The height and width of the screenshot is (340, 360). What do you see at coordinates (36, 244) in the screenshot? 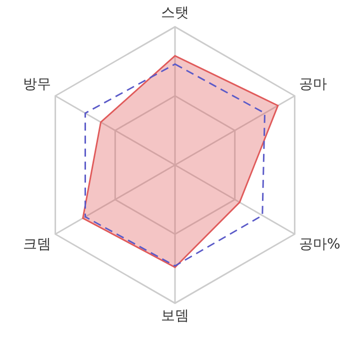
I see `spoke-label: 크뎀` at bounding box center [36, 244].